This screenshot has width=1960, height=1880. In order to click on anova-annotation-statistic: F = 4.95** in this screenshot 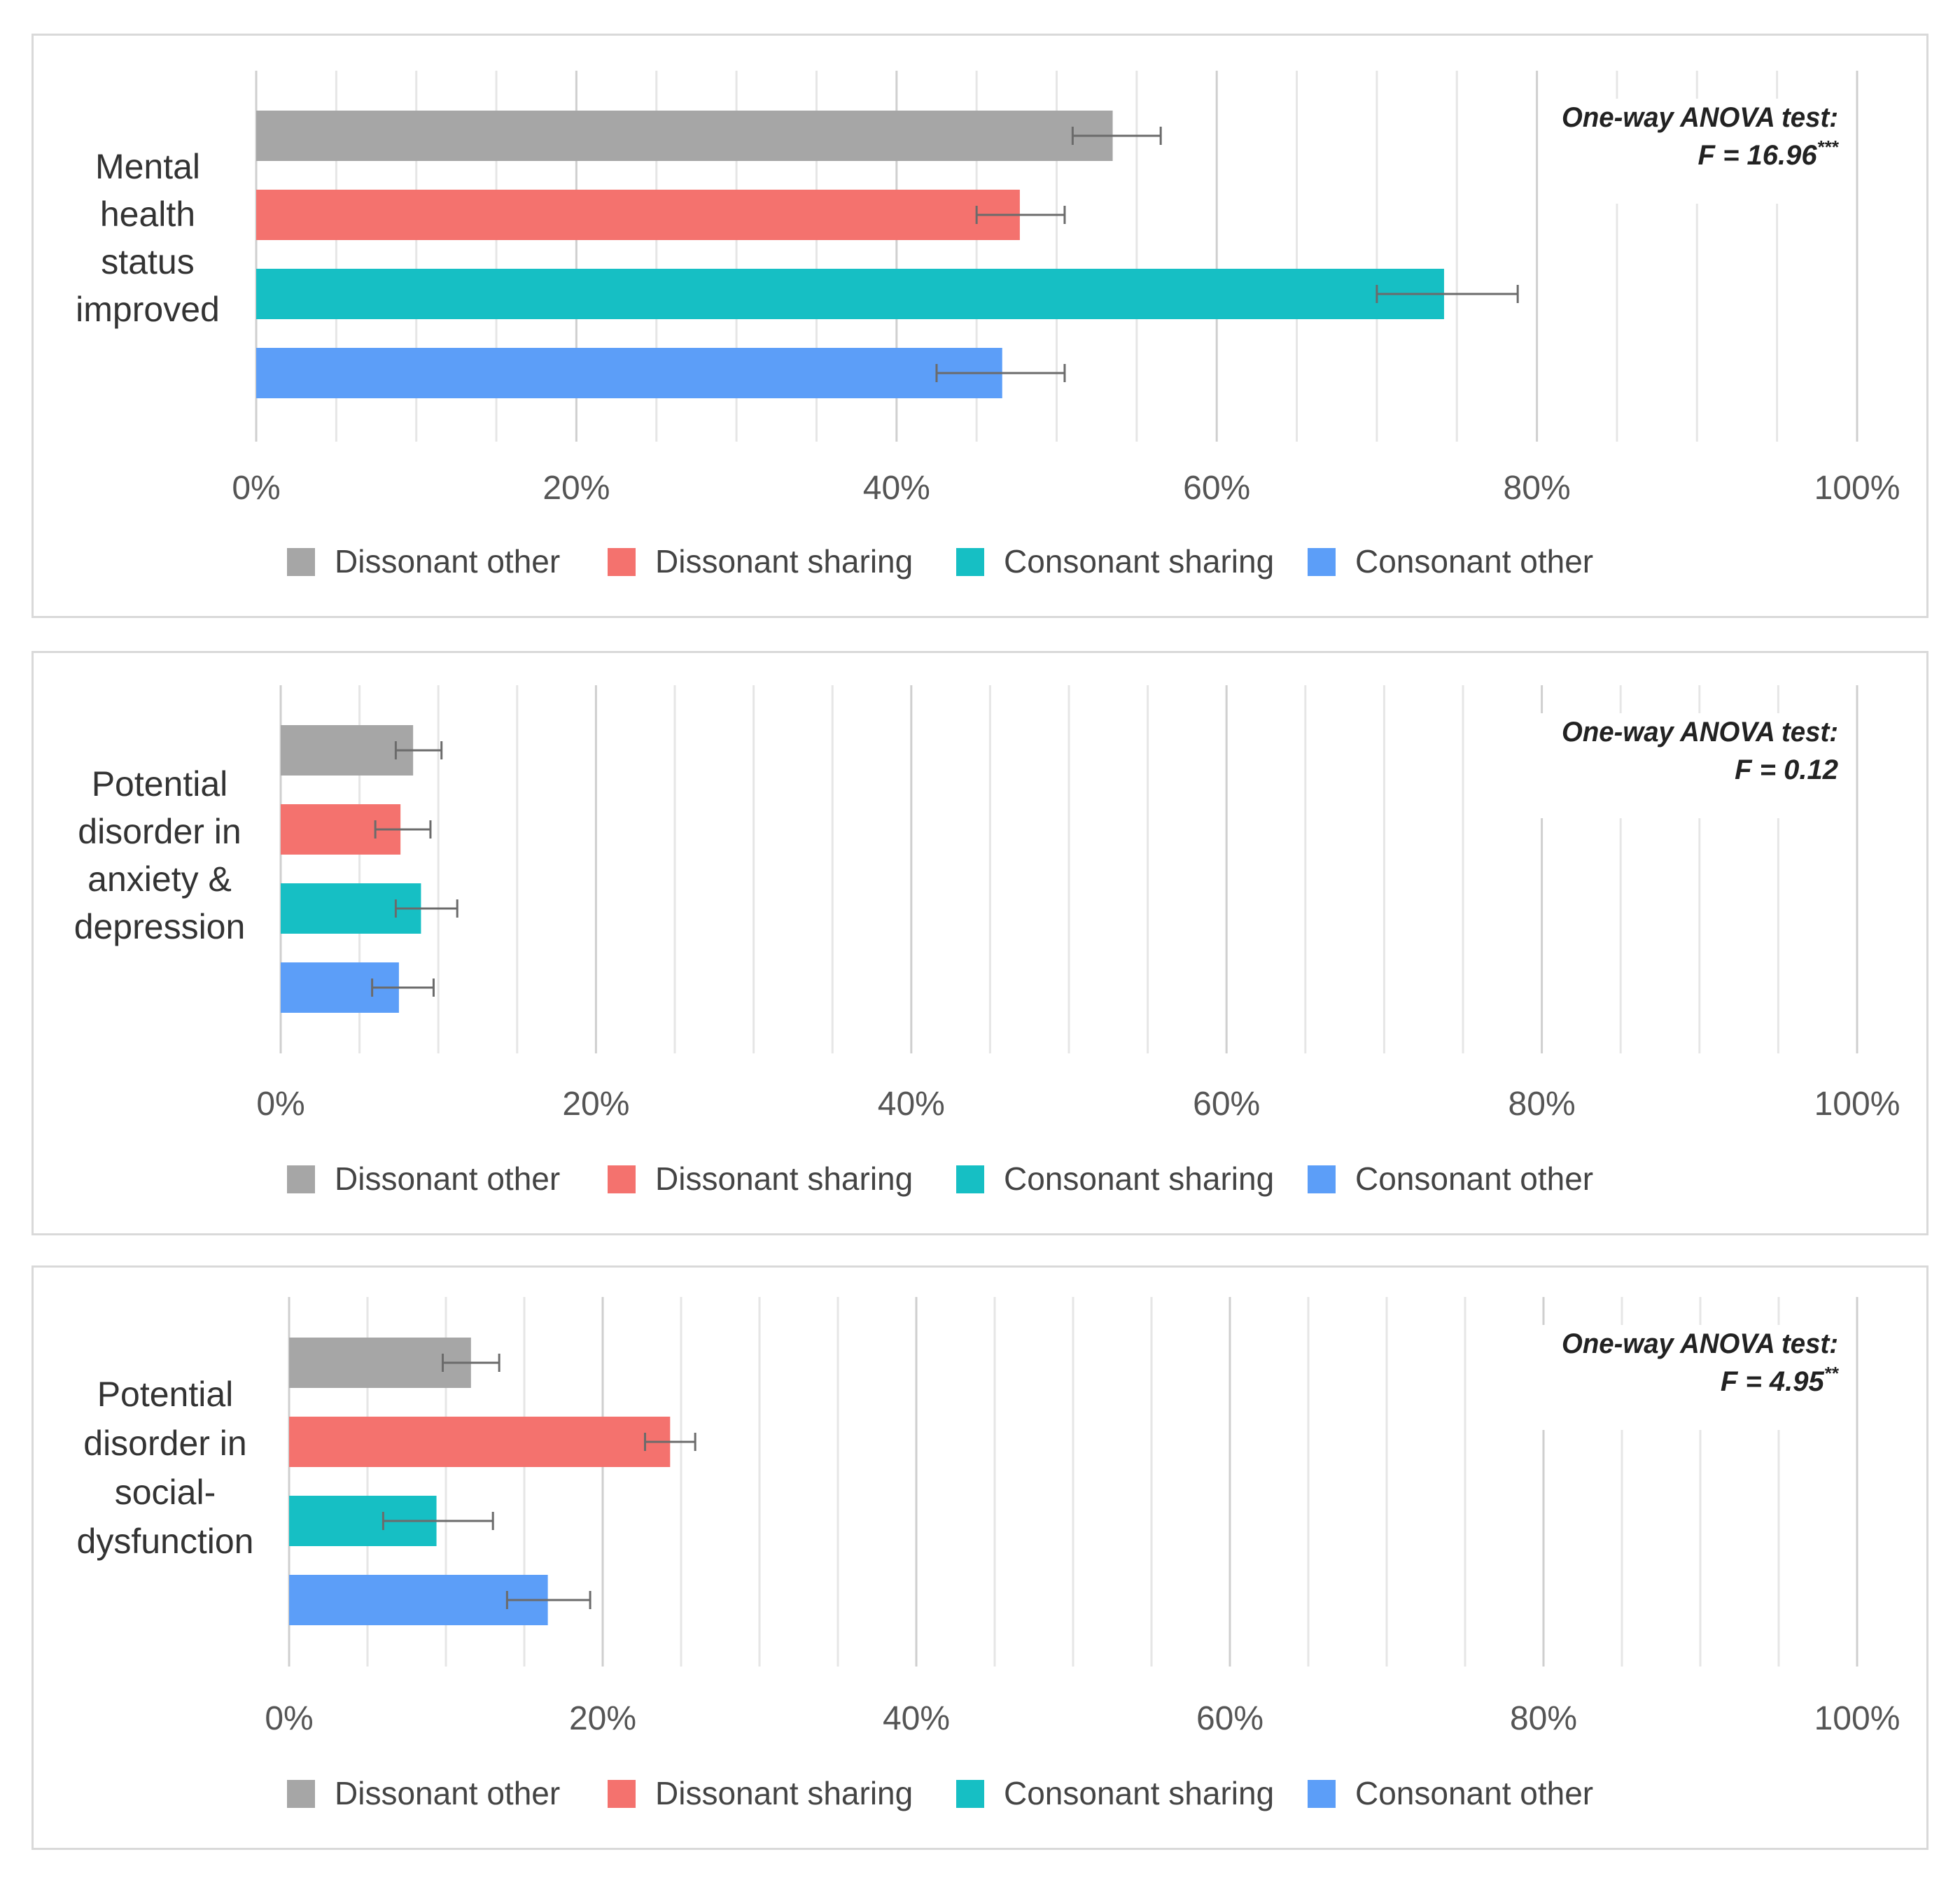, I will do `click(1780, 1380)`.